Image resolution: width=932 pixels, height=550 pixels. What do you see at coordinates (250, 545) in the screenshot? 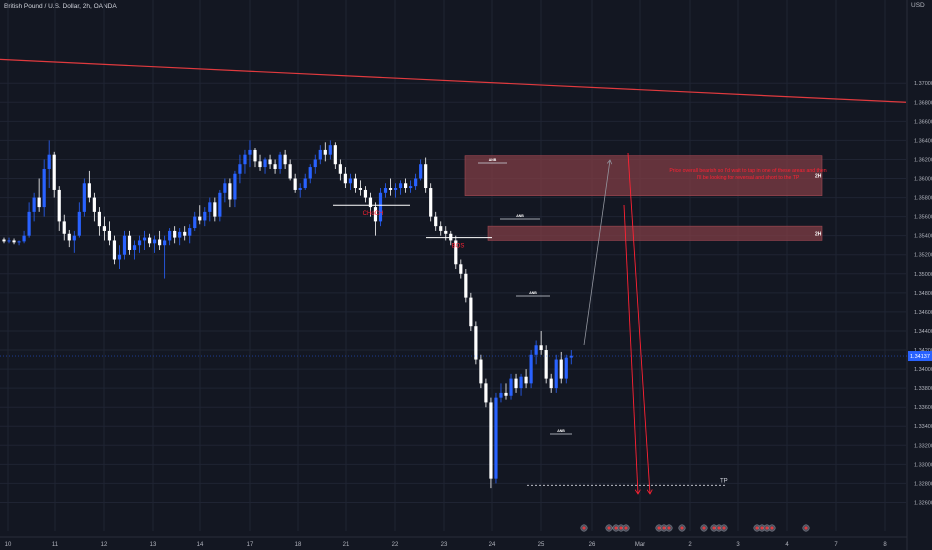
I see `date-tick-label: 17` at bounding box center [250, 545].